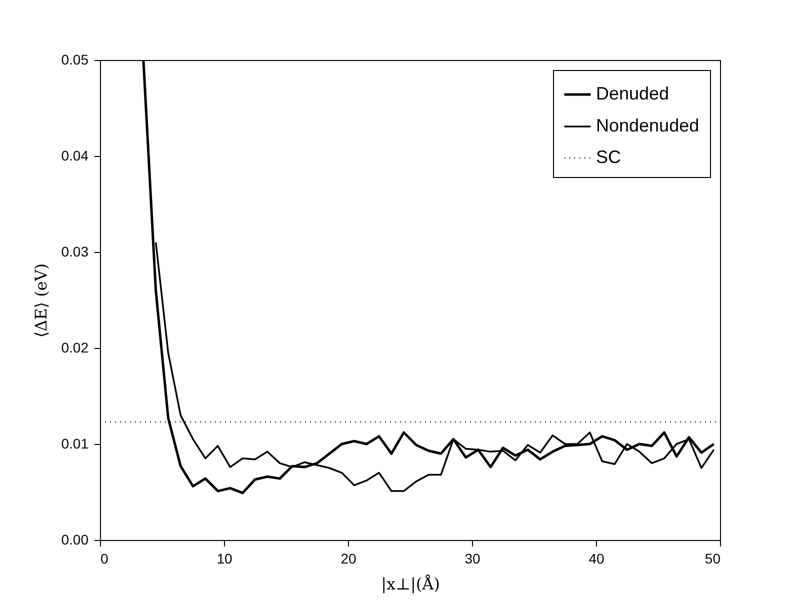 This screenshot has height=600, width=800. Describe the element at coordinates (75, 348) in the screenshot. I see `y-tick-label: 0.02` at that location.